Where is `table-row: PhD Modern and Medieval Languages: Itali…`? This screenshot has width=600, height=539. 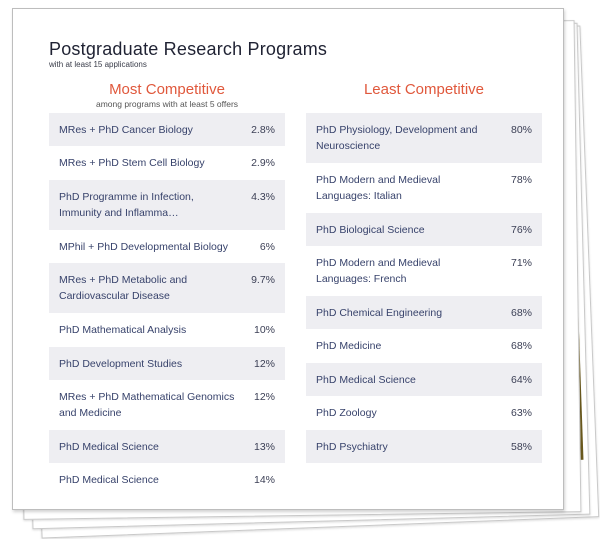
table-row: PhD Modern and Medieval Languages: Itali… is located at coordinates (424, 188).